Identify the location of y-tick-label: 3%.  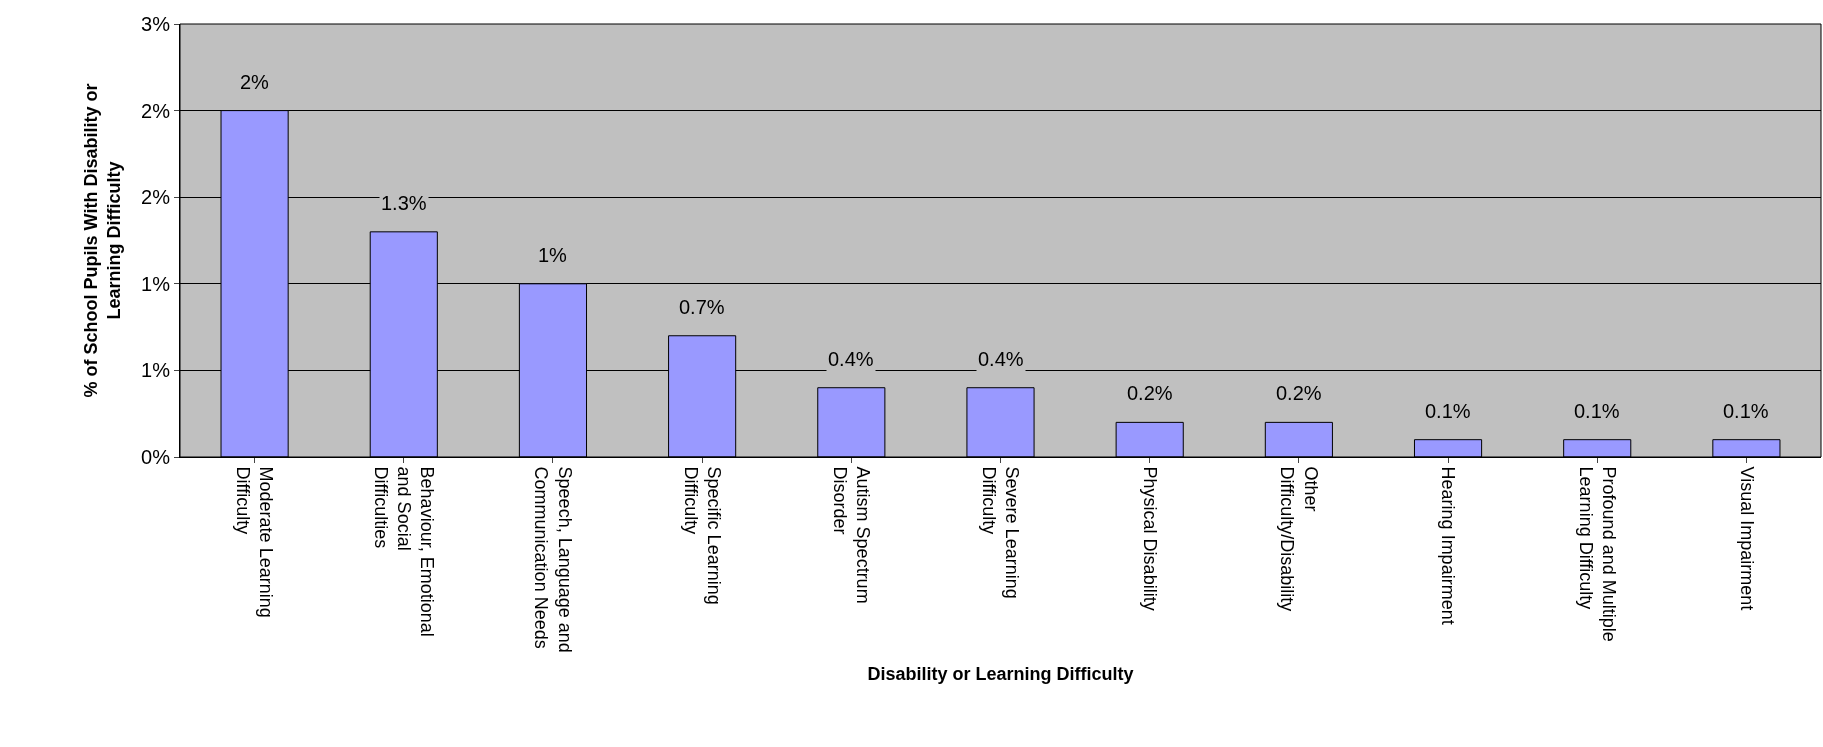
(156, 24).